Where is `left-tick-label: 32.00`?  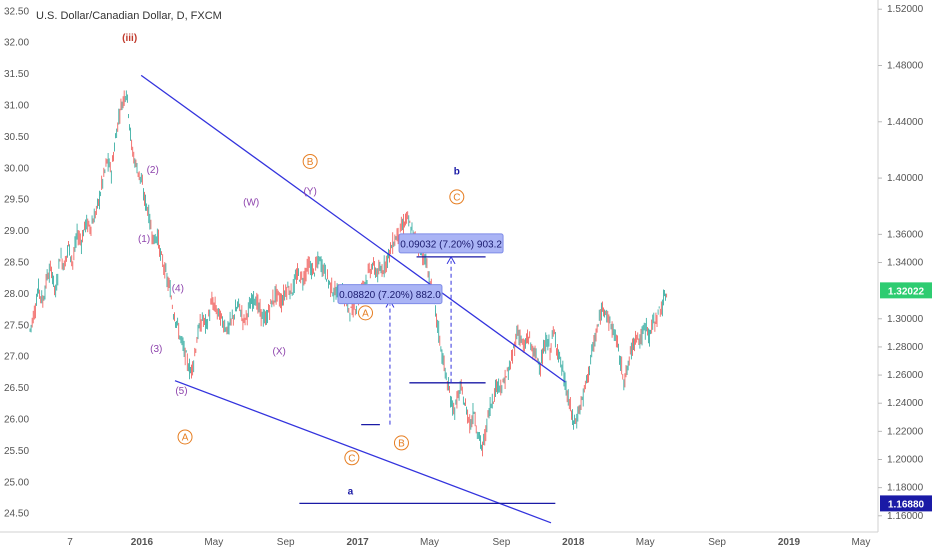 left-tick-label: 32.00 is located at coordinates (16, 43).